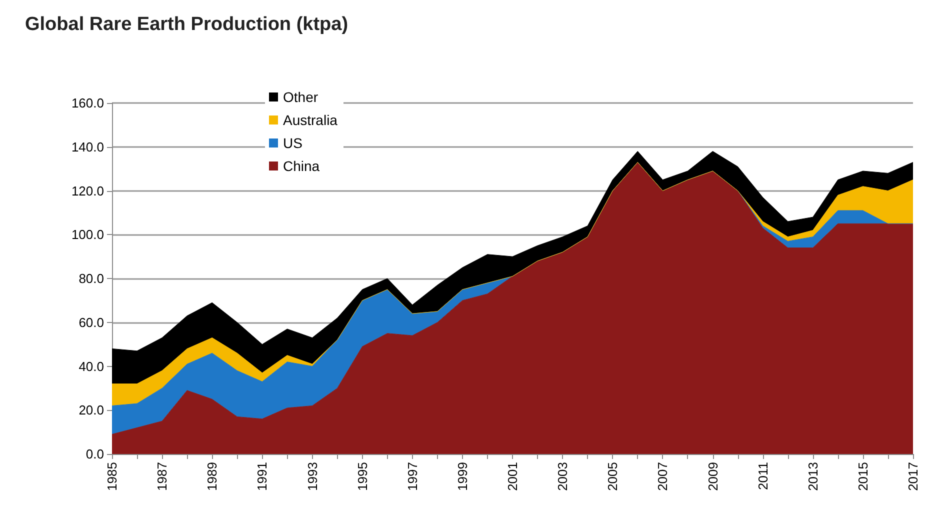  Describe the element at coordinates (412, 476) in the screenshot. I see `x-tick-label: 1997` at that location.